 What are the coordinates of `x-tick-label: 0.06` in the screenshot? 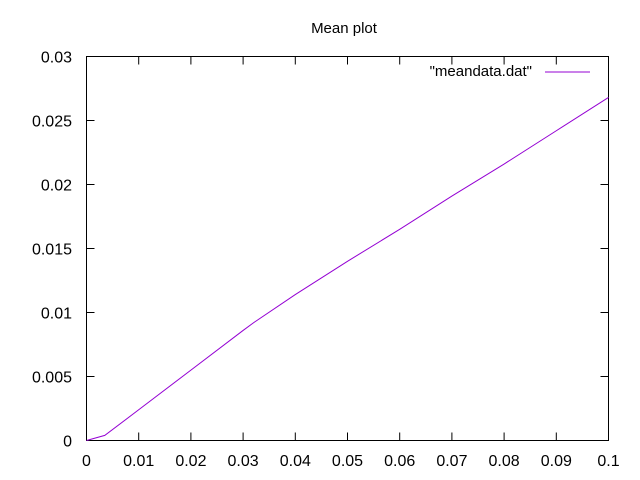 It's located at (399, 461).